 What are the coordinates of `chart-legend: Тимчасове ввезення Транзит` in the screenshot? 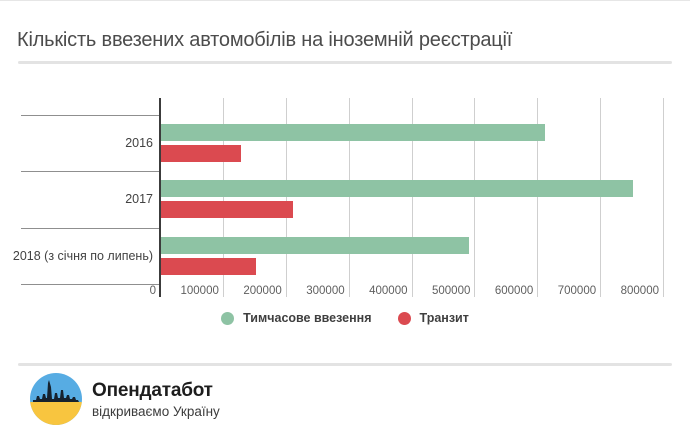 It's located at (345, 318).